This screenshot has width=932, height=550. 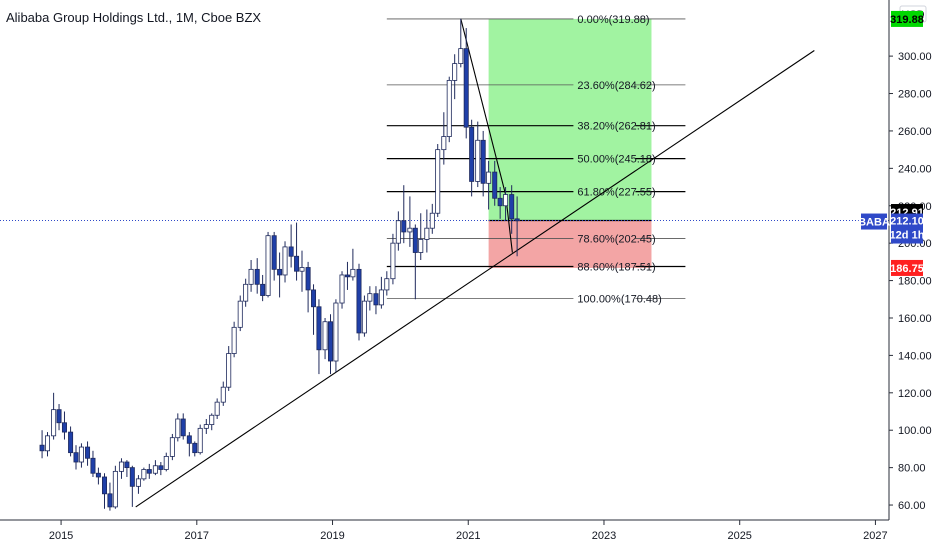 What do you see at coordinates (604, 536) in the screenshot?
I see `x-tick-label: 2023` at bounding box center [604, 536].